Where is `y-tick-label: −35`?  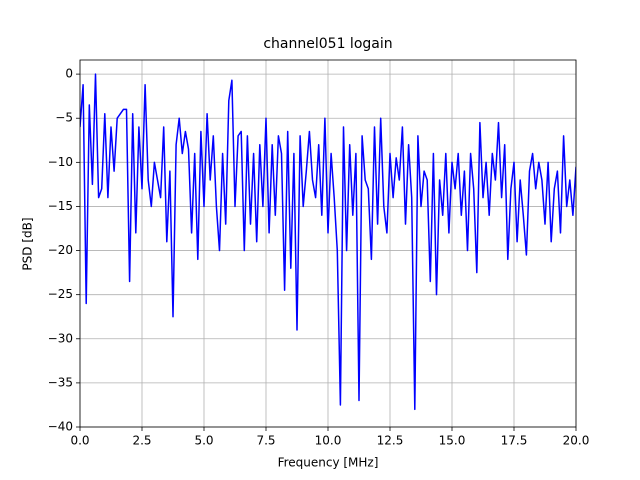
y-tick-label: −35 is located at coordinates (60, 382).